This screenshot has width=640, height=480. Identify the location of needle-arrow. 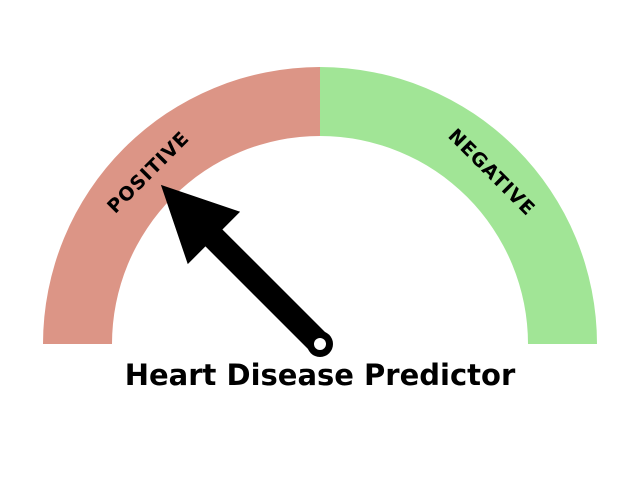
(244, 268).